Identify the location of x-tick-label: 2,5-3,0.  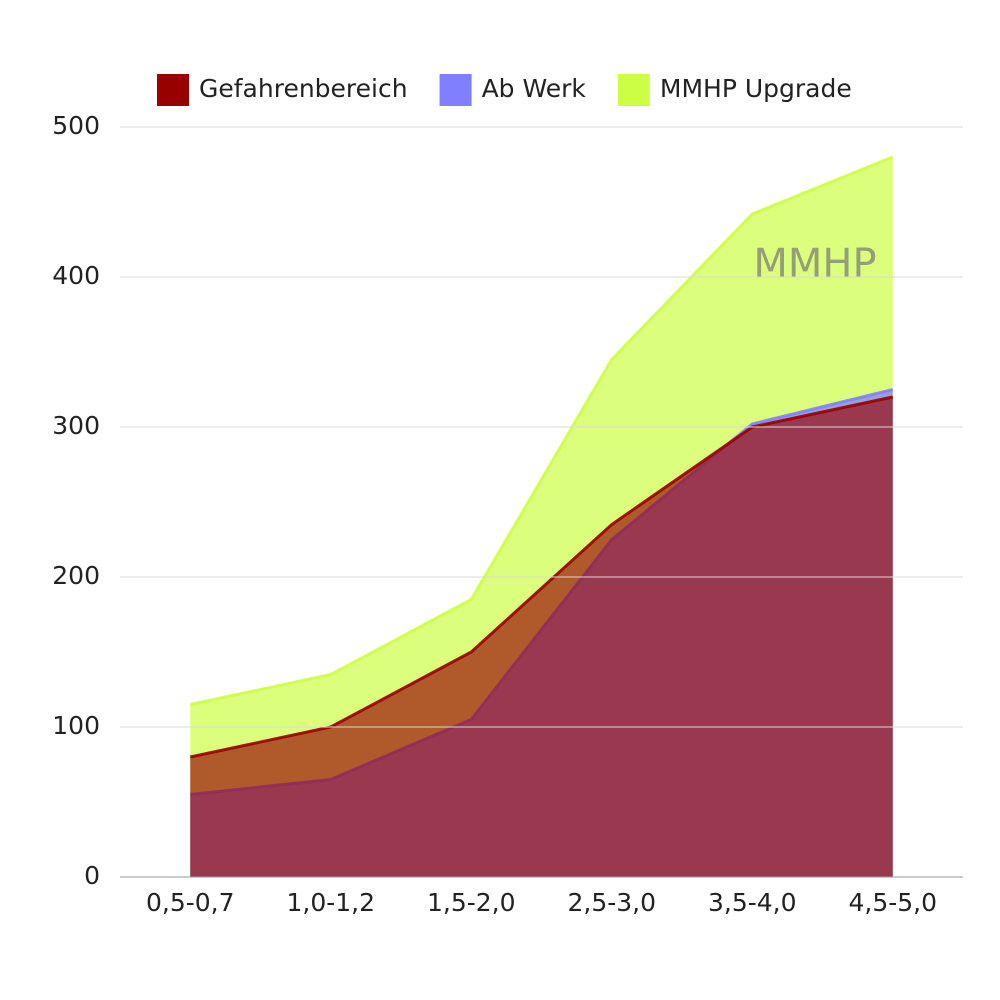
(611, 902).